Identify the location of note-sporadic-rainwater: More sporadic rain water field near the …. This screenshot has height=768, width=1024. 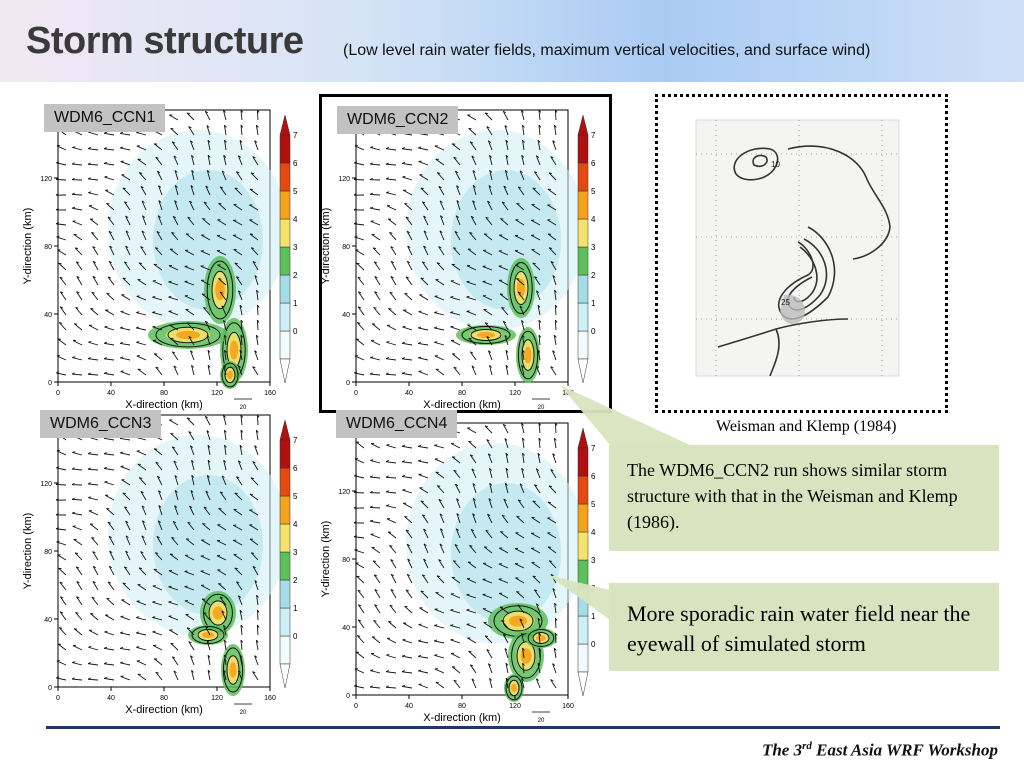
(804, 627).